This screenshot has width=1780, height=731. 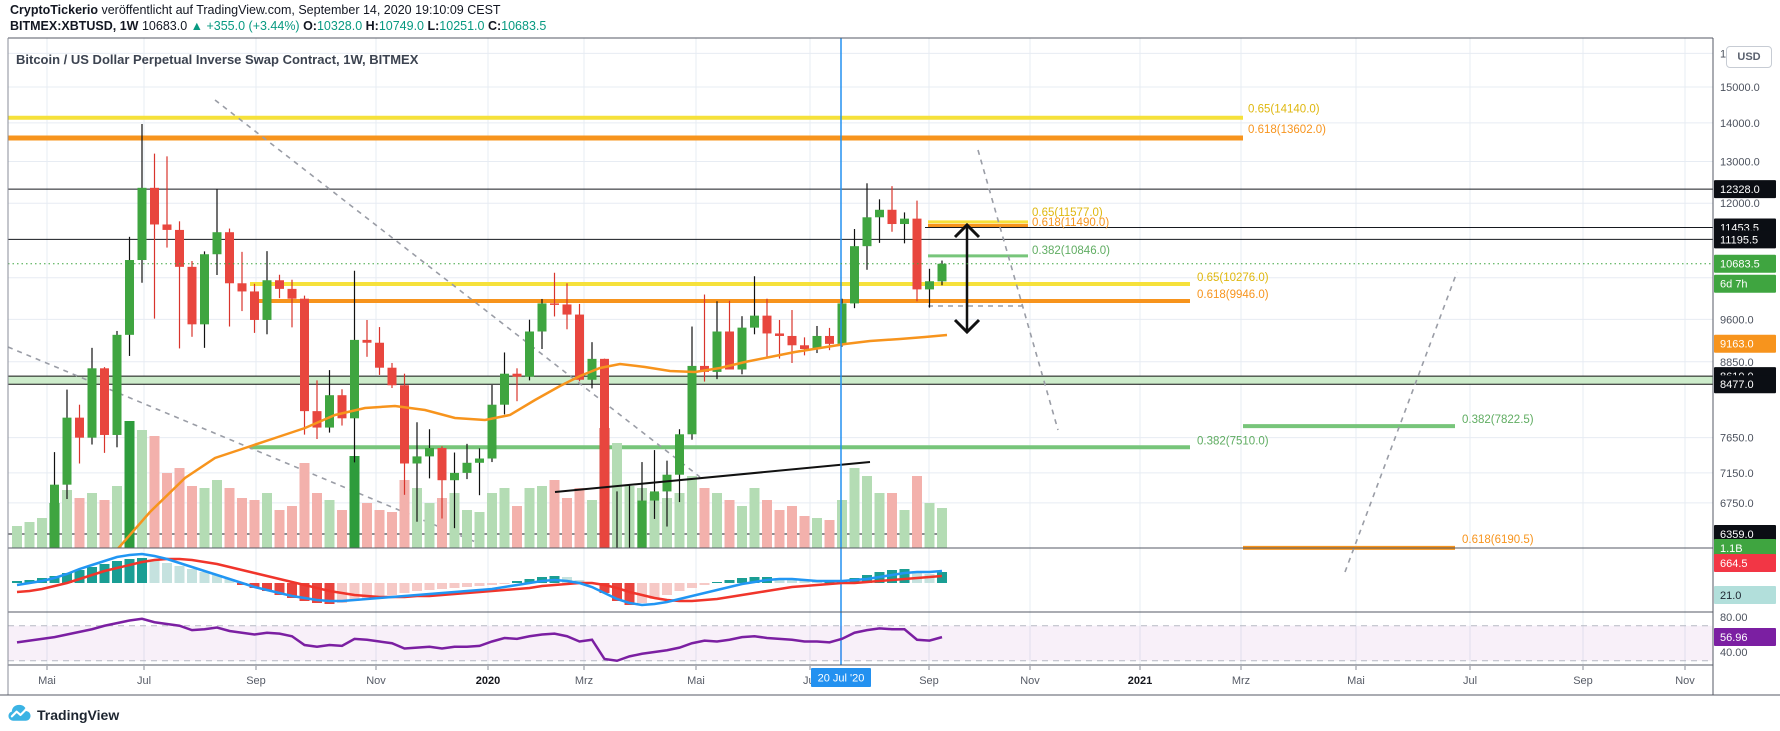 I want to click on time-axis-label: Jul, so click(x=1470, y=681).